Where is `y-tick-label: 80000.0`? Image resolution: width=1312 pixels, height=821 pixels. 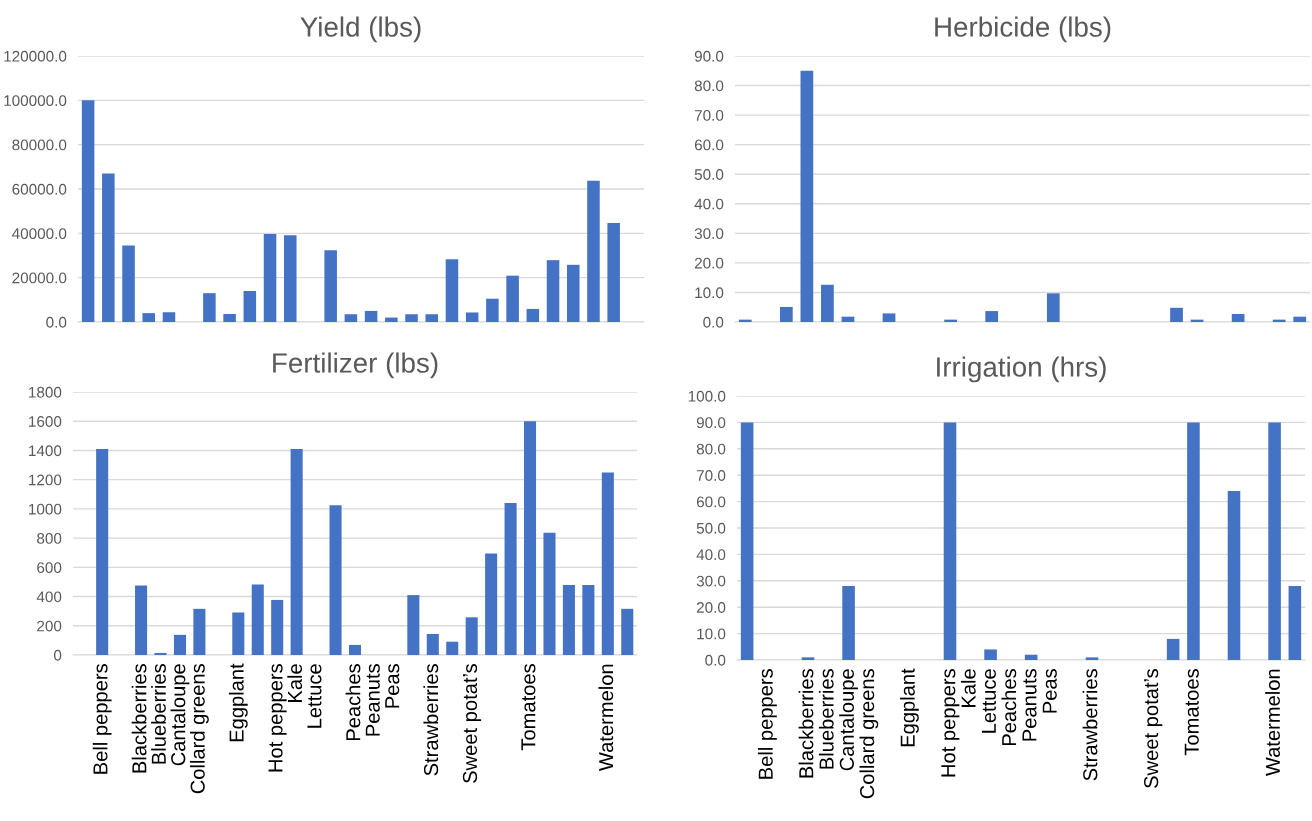 y-tick-label: 80000.0 is located at coordinates (39, 145).